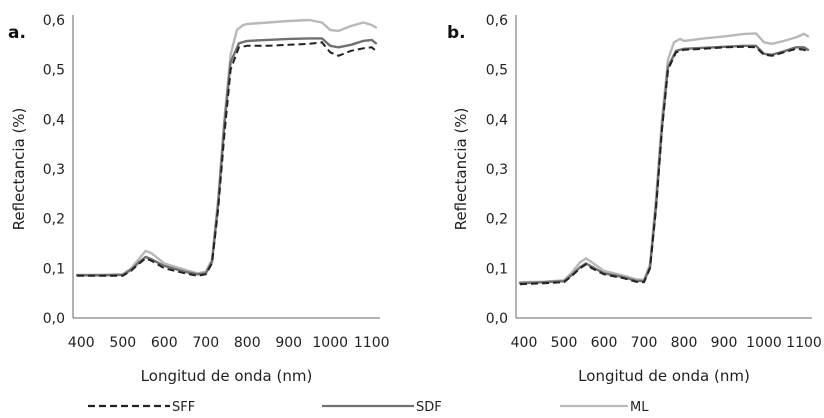 The image size is (824, 418). I want to click on panel-label: b., so click(456, 33).